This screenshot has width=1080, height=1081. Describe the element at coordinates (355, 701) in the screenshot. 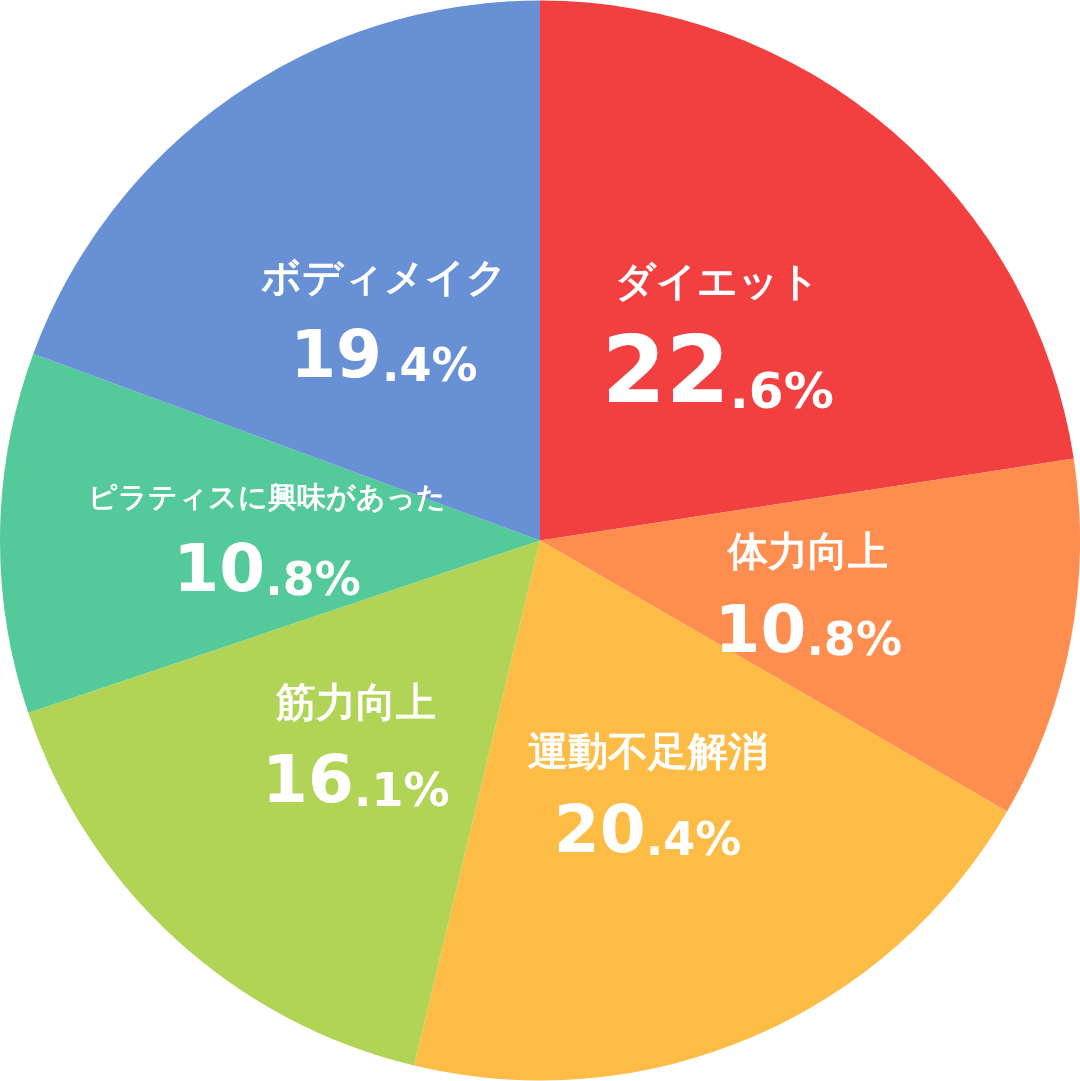

I see `slice-label: 筋力向上` at that location.